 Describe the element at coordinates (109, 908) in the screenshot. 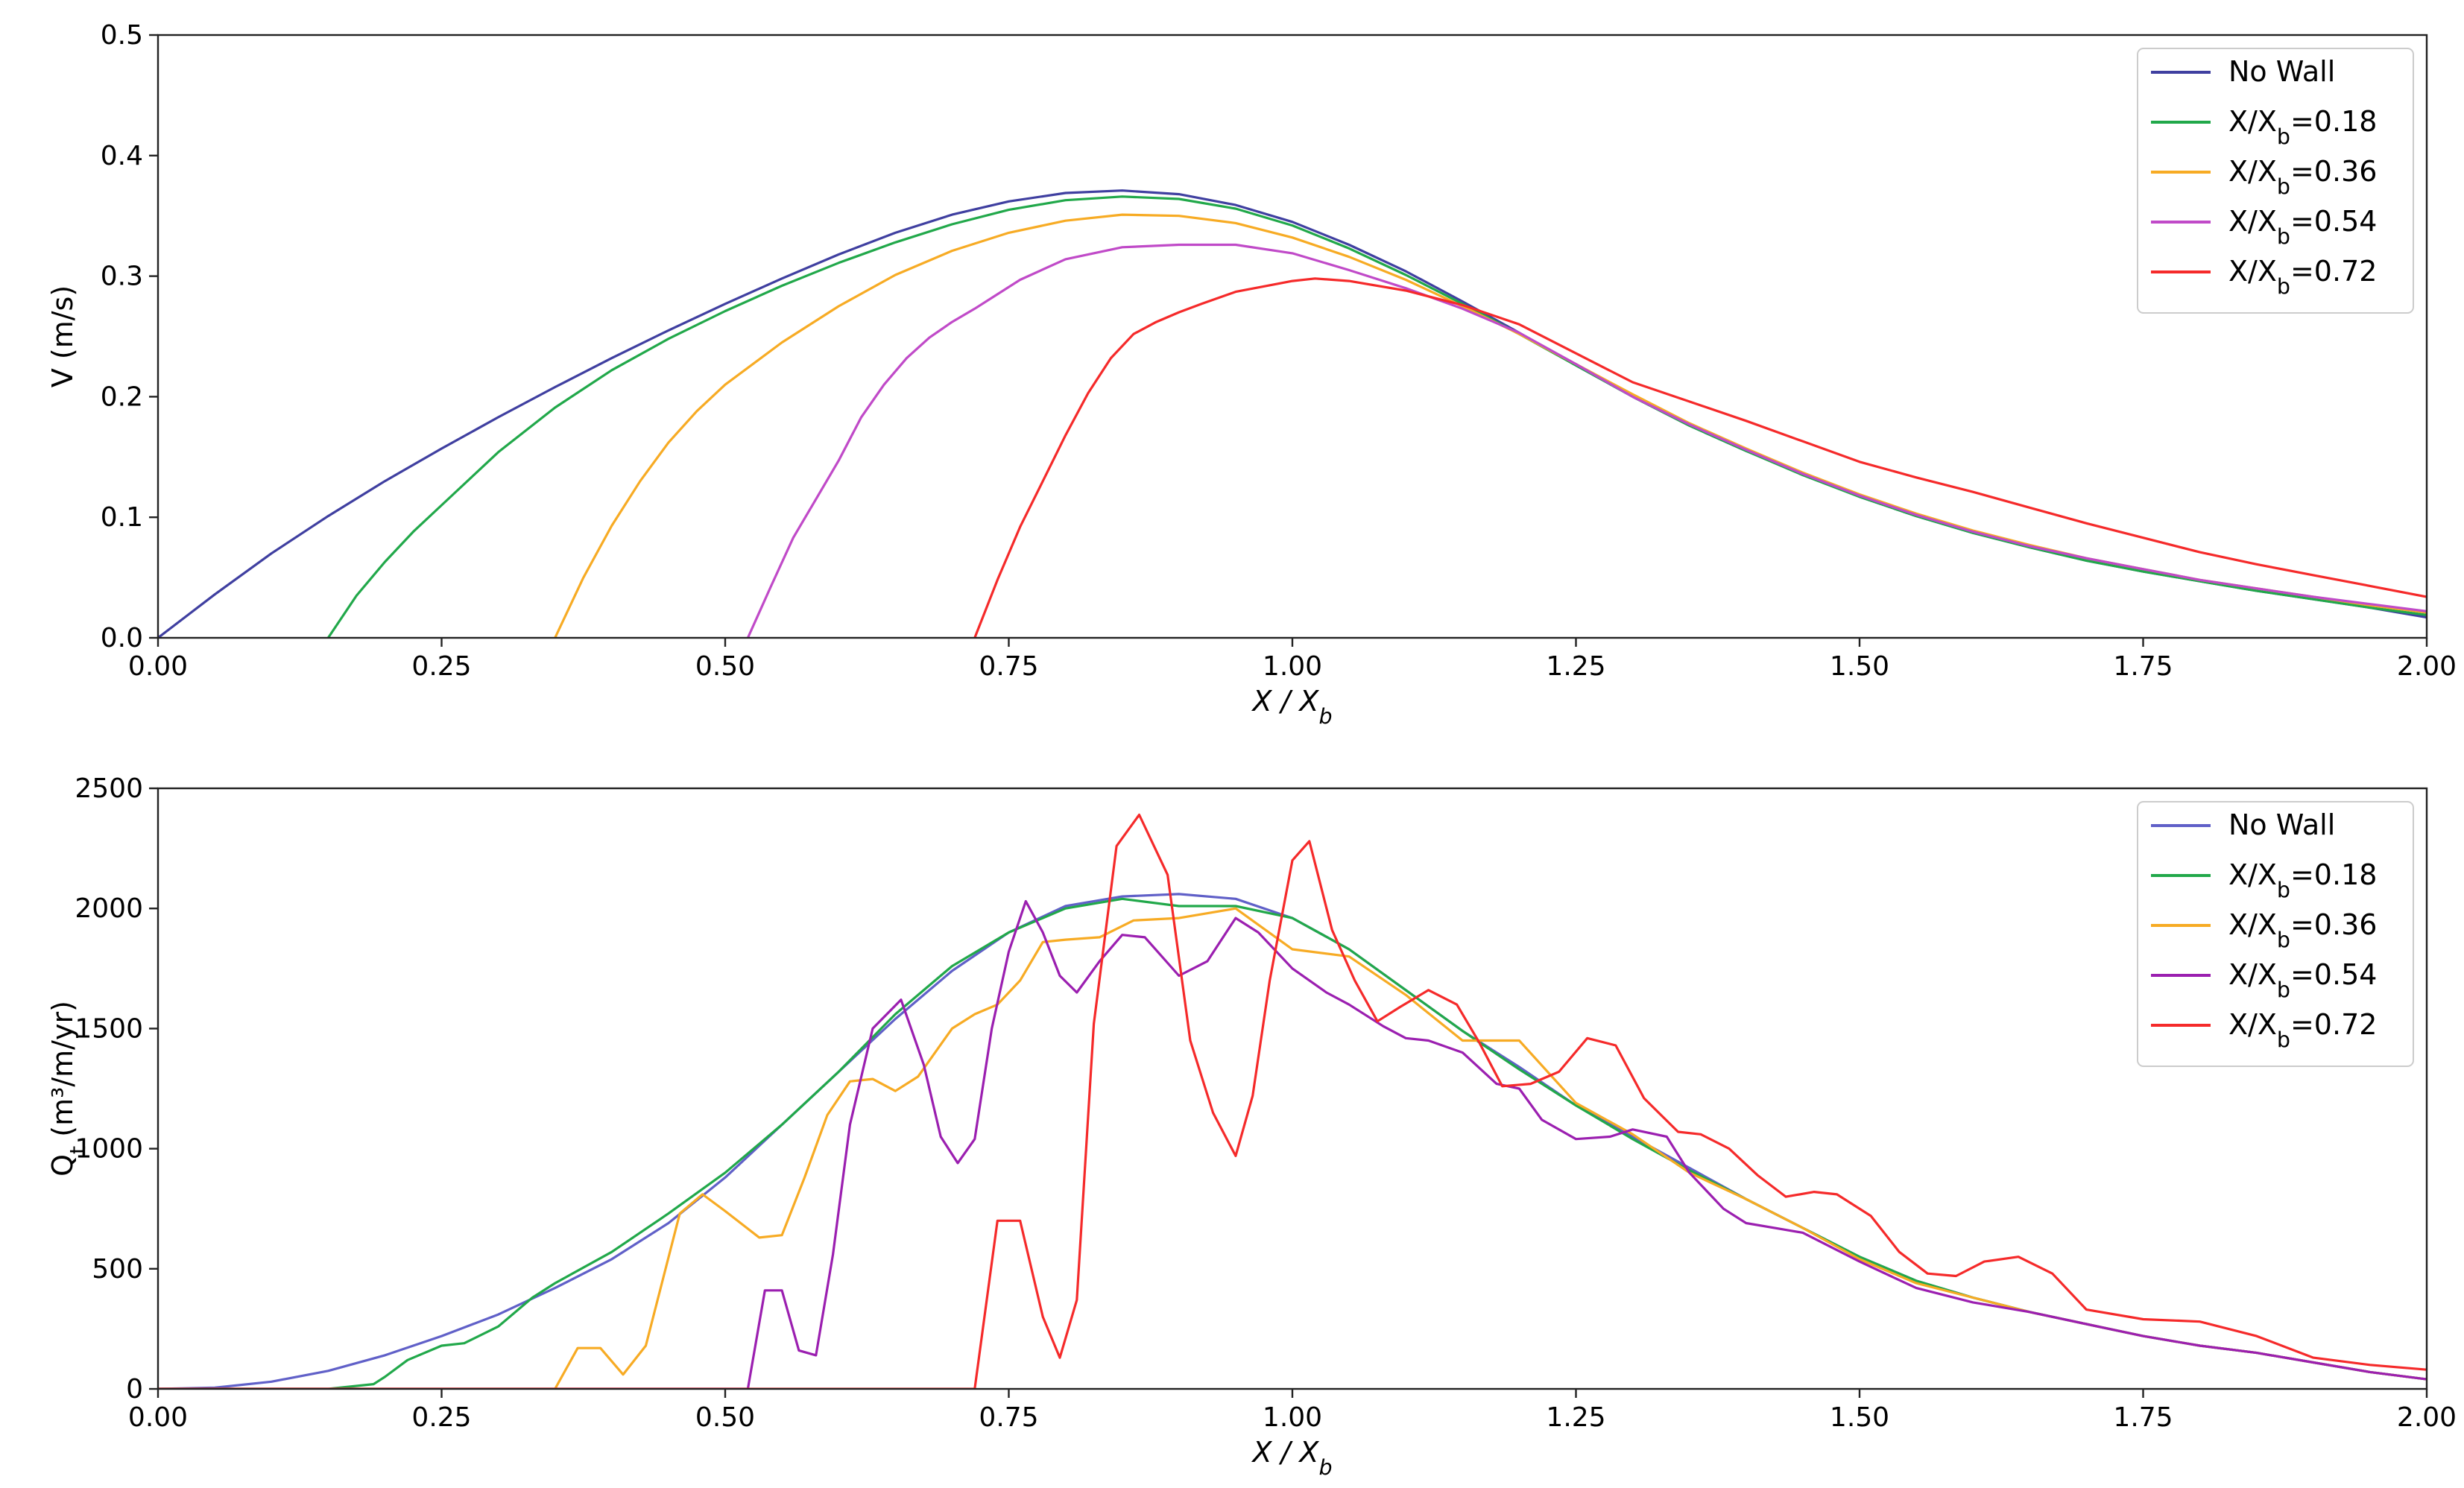

I see `y-tick-label: 2000` at that location.